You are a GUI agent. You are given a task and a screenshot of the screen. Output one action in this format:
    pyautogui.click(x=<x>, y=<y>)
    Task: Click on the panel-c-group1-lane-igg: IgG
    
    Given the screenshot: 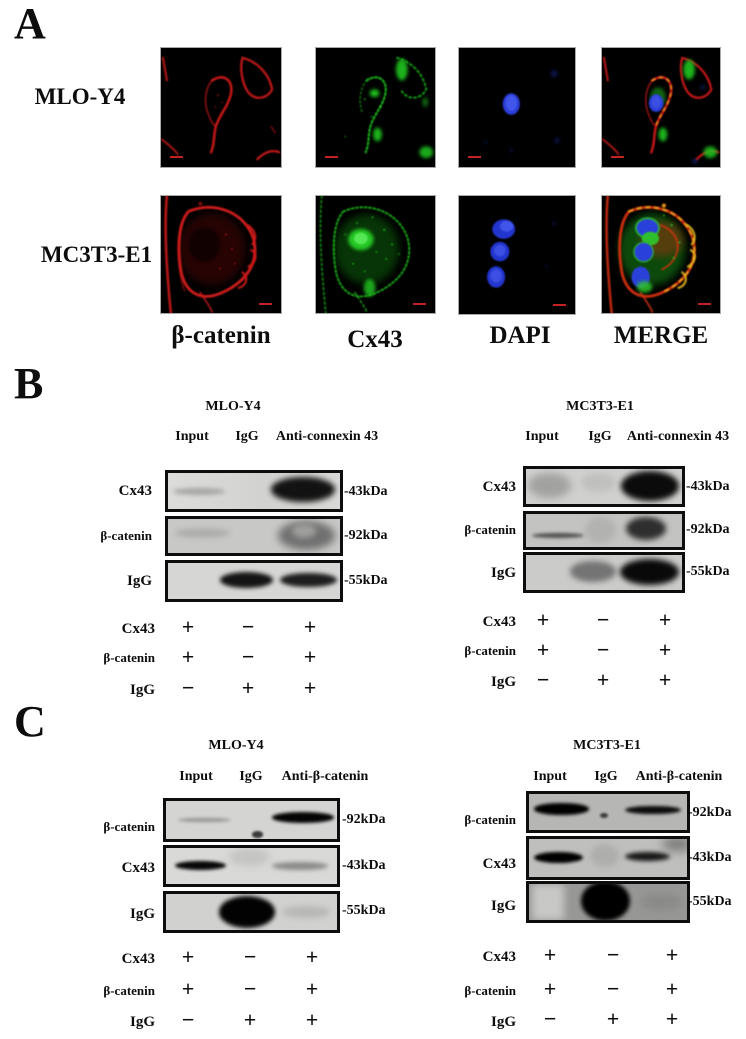 What is the action you would take?
    pyautogui.click(x=251, y=776)
    